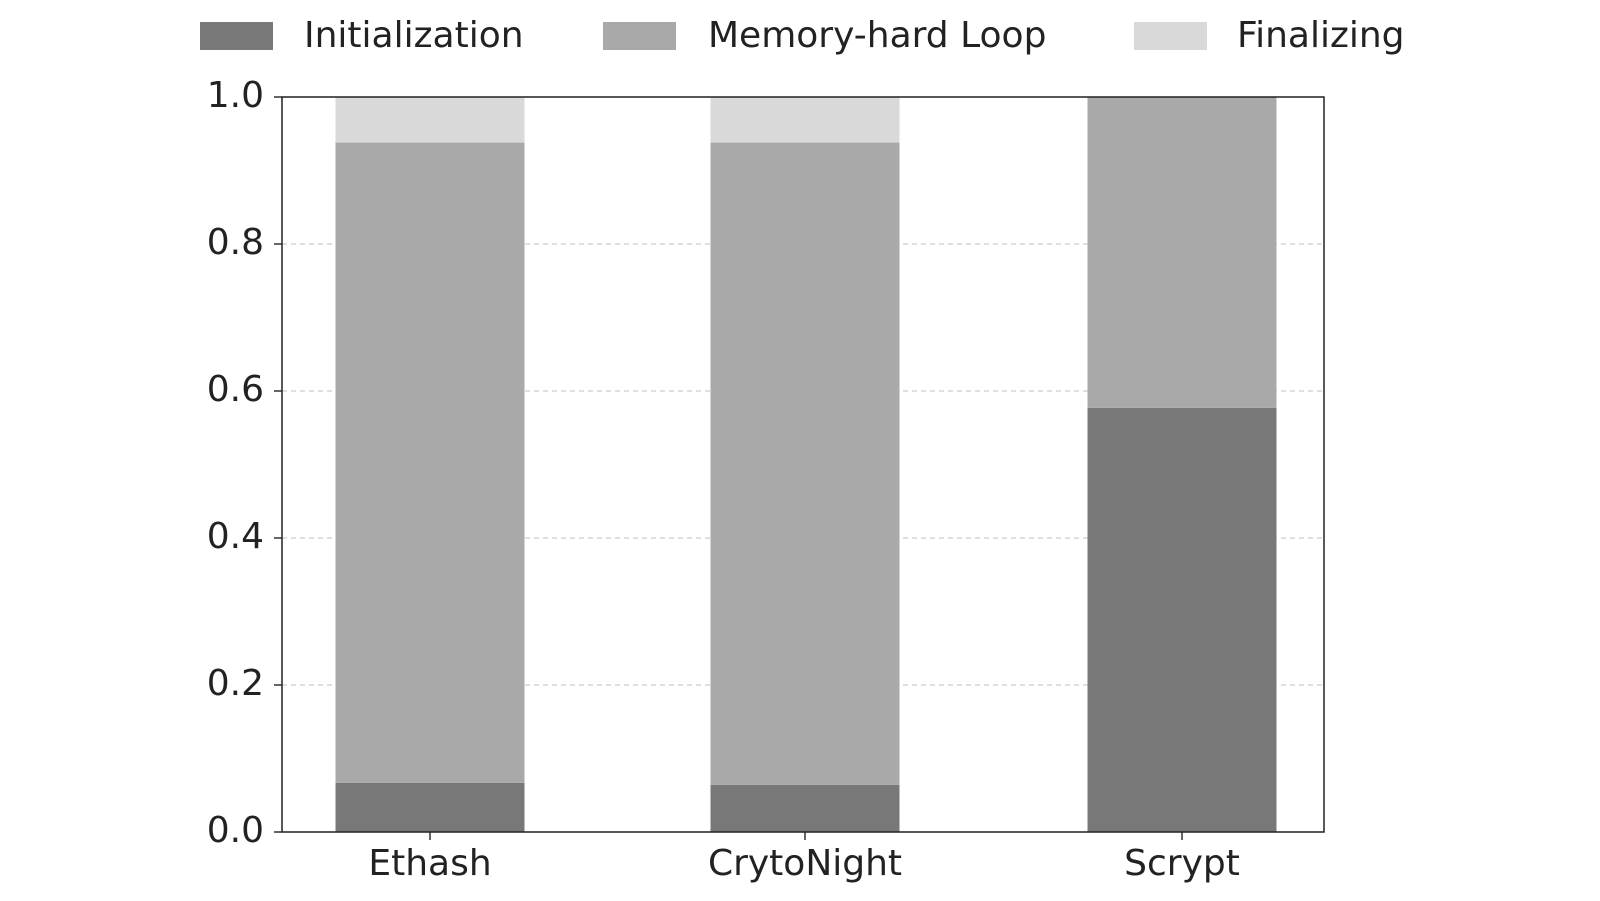 Image resolution: width=1600 pixels, height=901 pixels. What do you see at coordinates (235, 389) in the screenshot?
I see `y-tick-label: 0.6` at bounding box center [235, 389].